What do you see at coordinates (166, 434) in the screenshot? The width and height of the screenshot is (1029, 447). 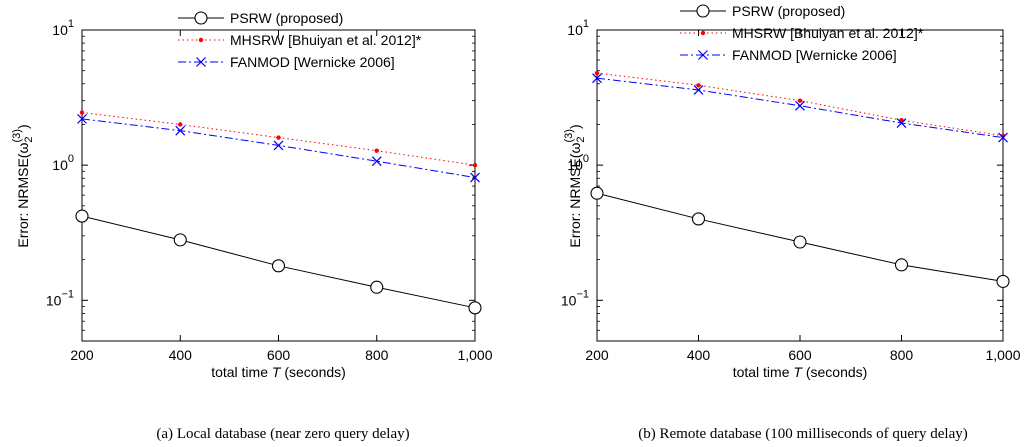 I see `panel-caption-label: (a)` at bounding box center [166, 434].